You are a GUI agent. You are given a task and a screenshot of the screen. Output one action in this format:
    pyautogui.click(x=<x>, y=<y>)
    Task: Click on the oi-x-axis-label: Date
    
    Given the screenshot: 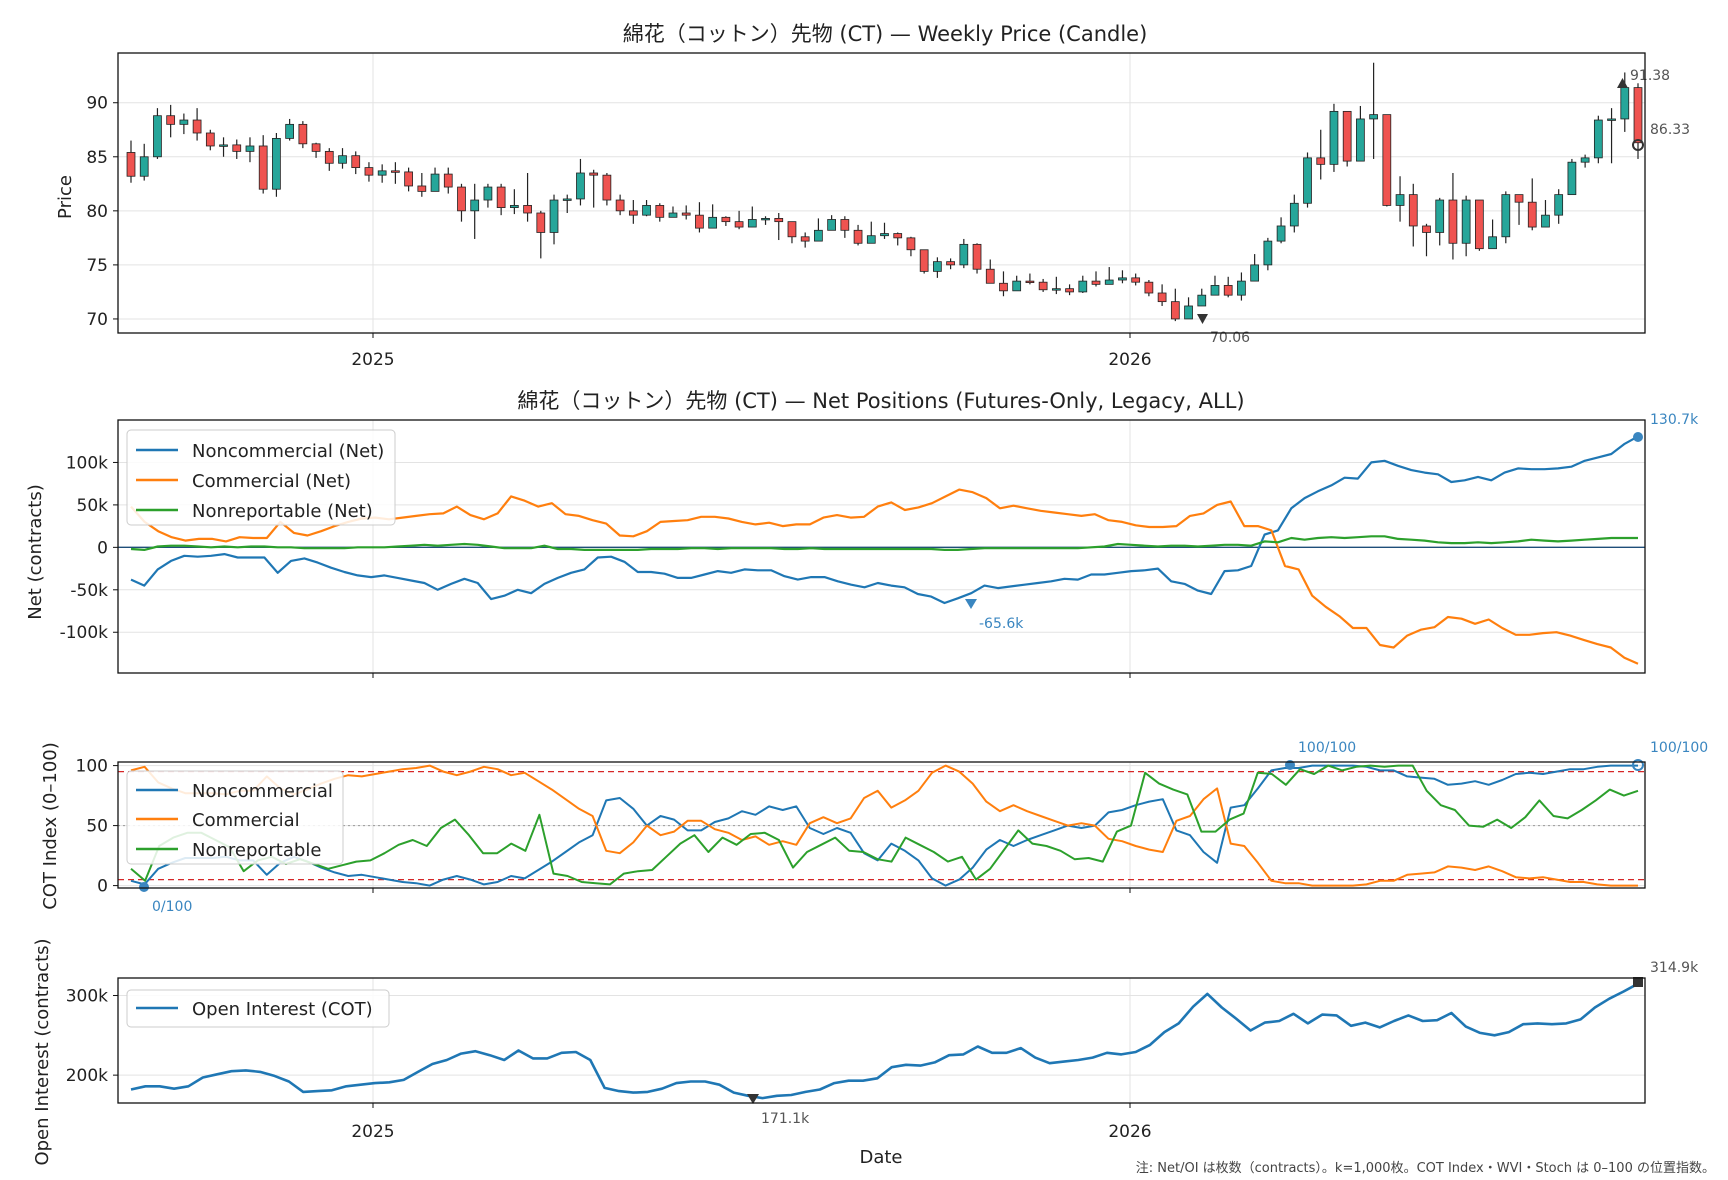 What is the action you would take?
    pyautogui.click(x=880, y=1157)
    